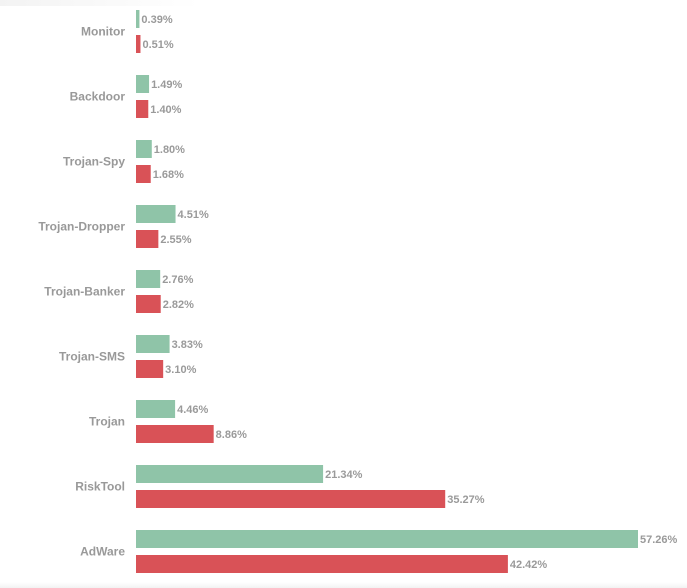  I want to click on top-shadow, so click(100, 3).